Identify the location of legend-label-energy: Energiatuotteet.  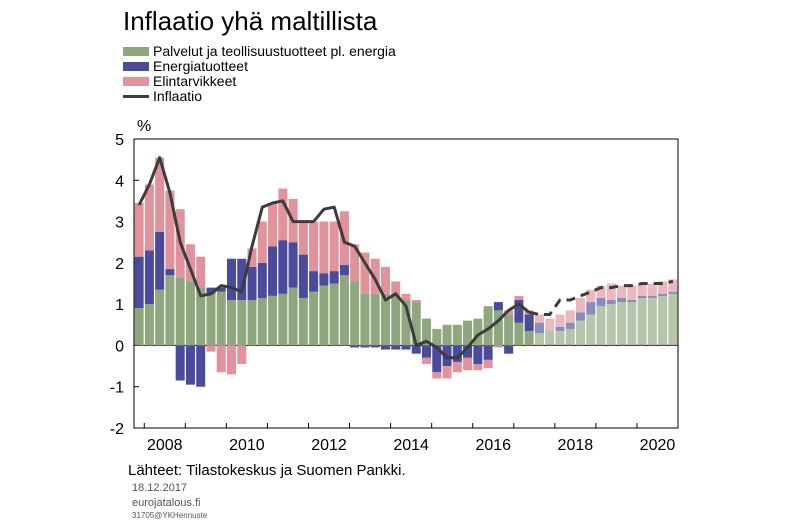
(200, 66).